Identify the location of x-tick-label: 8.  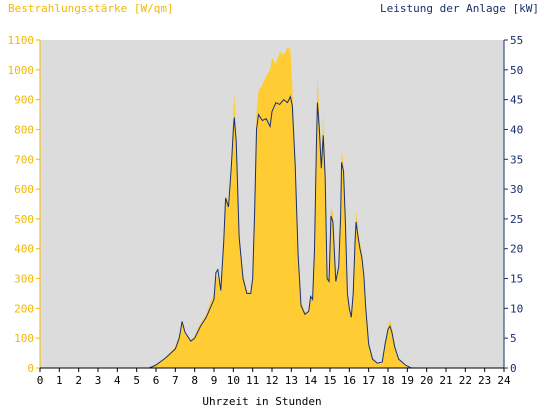
(194, 380).